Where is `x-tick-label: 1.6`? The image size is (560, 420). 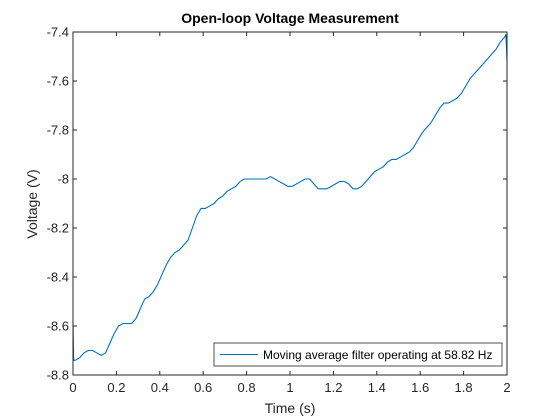 x-tick-label: 1.6 is located at coordinates (420, 387).